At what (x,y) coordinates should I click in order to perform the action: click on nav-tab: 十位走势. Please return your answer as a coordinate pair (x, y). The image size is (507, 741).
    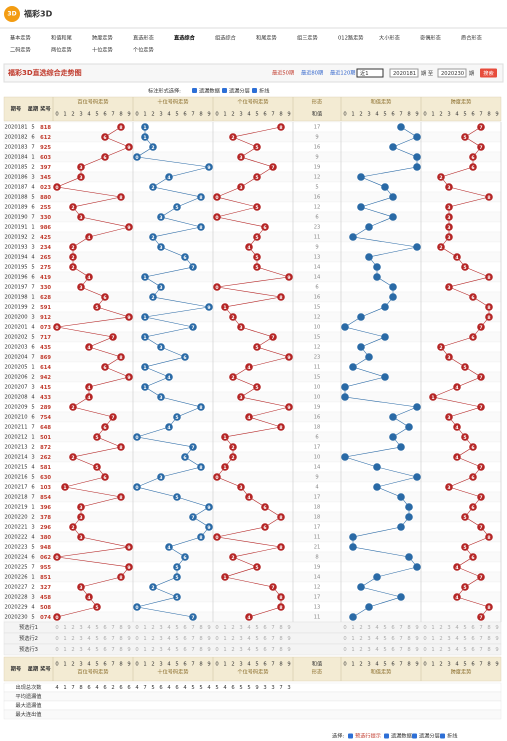
    Looking at the image, I should click on (102, 50).